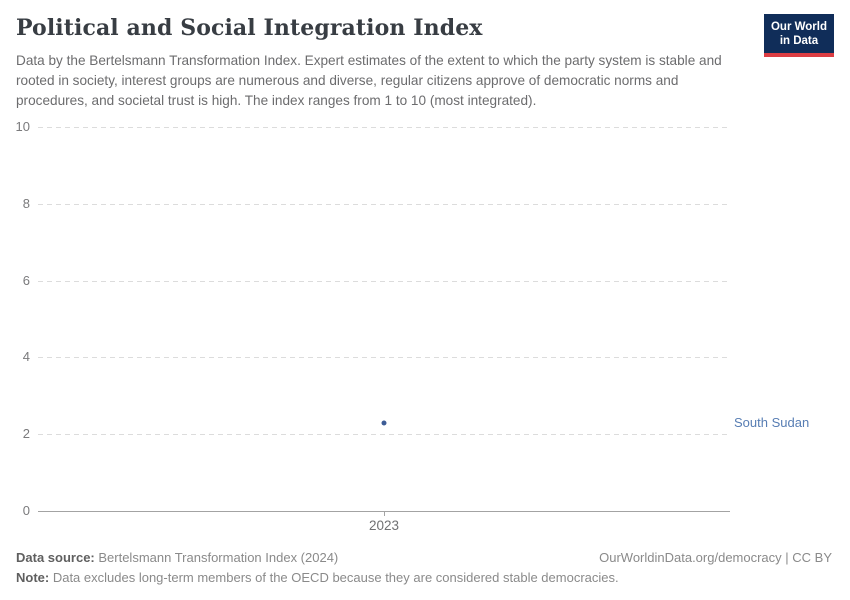 The image size is (850, 600). Describe the element at coordinates (55, 557) in the screenshot. I see `data-source-label: Data source:` at that location.